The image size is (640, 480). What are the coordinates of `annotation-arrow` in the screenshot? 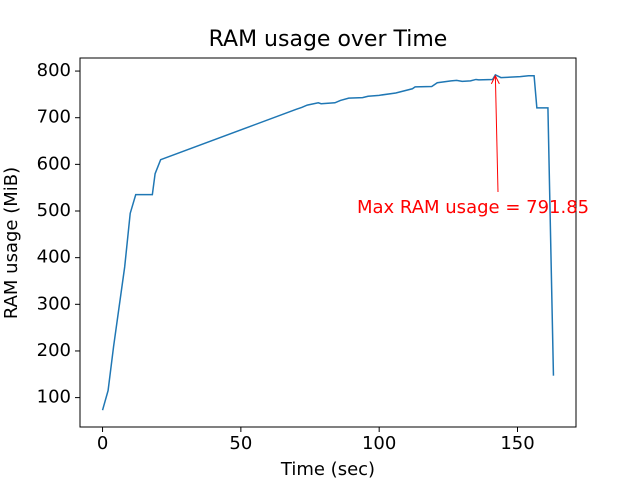 It's located at (496, 134).